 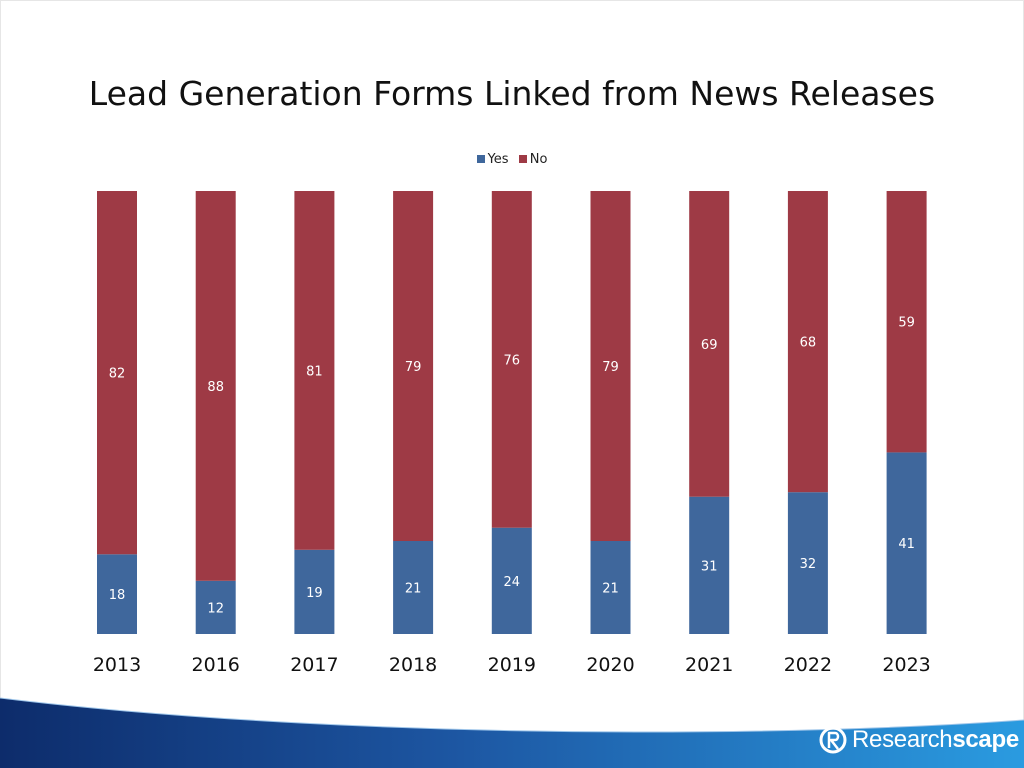 I want to click on legend-item-yes: Yes, so click(x=492, y=159).